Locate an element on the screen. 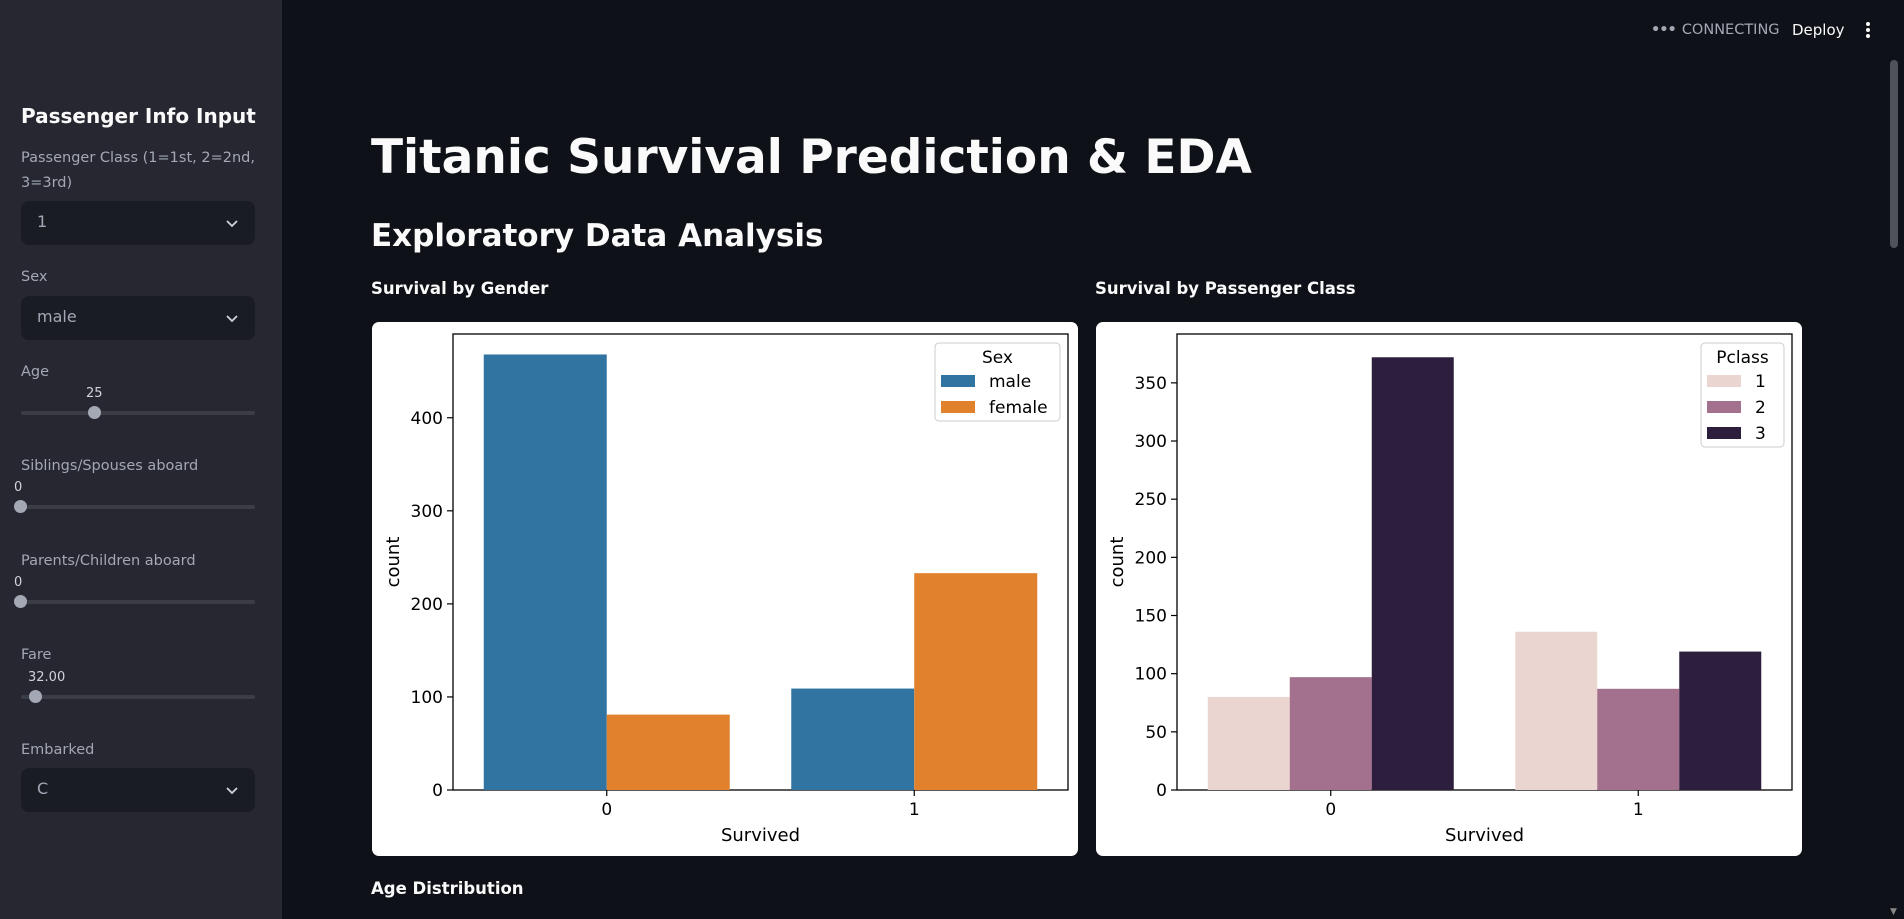 Image resolution: width=1904 pixels, height=919 pixels. fare-slider is located at coordinates (138, 697).